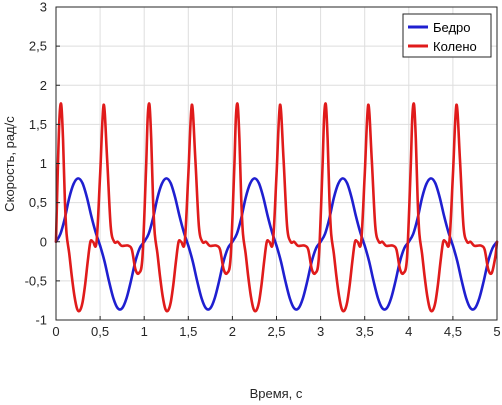 This screenshot has width=502, height=405. Describe the element at coordinates (144, 331) in the screenshot. I see `x-tick-label: 1` at that location.